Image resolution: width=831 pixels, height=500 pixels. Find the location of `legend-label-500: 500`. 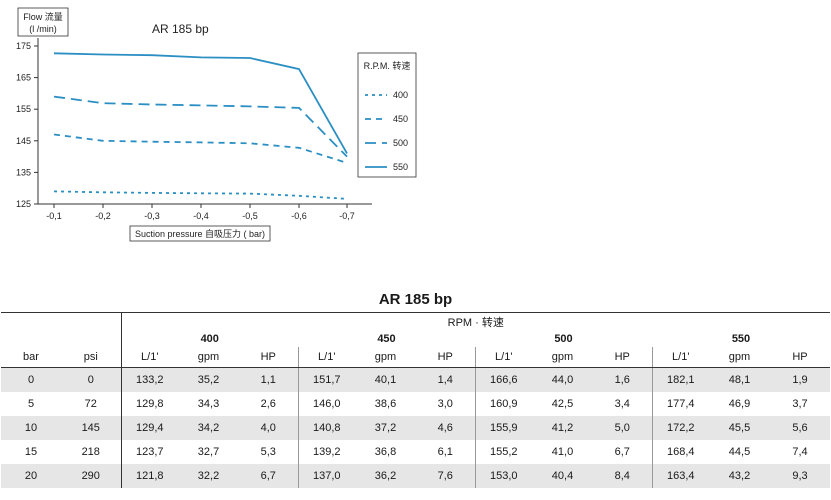

legend-label-500: 500 is located at coordinates (400, 143).